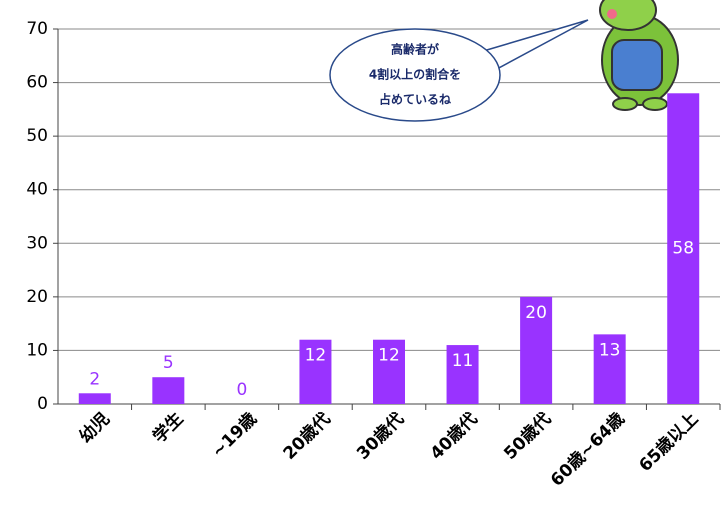  What do you see at coordinates (415, 49) in the screenshot?
I see `bubble-text: 高齢者が` at bounding box center [415, 49].